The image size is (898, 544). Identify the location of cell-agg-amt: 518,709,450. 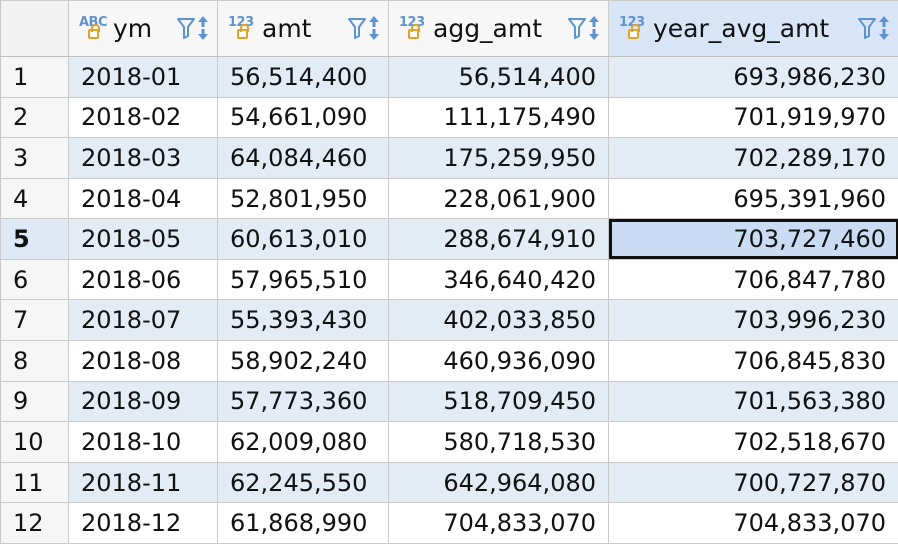
(498, 401).